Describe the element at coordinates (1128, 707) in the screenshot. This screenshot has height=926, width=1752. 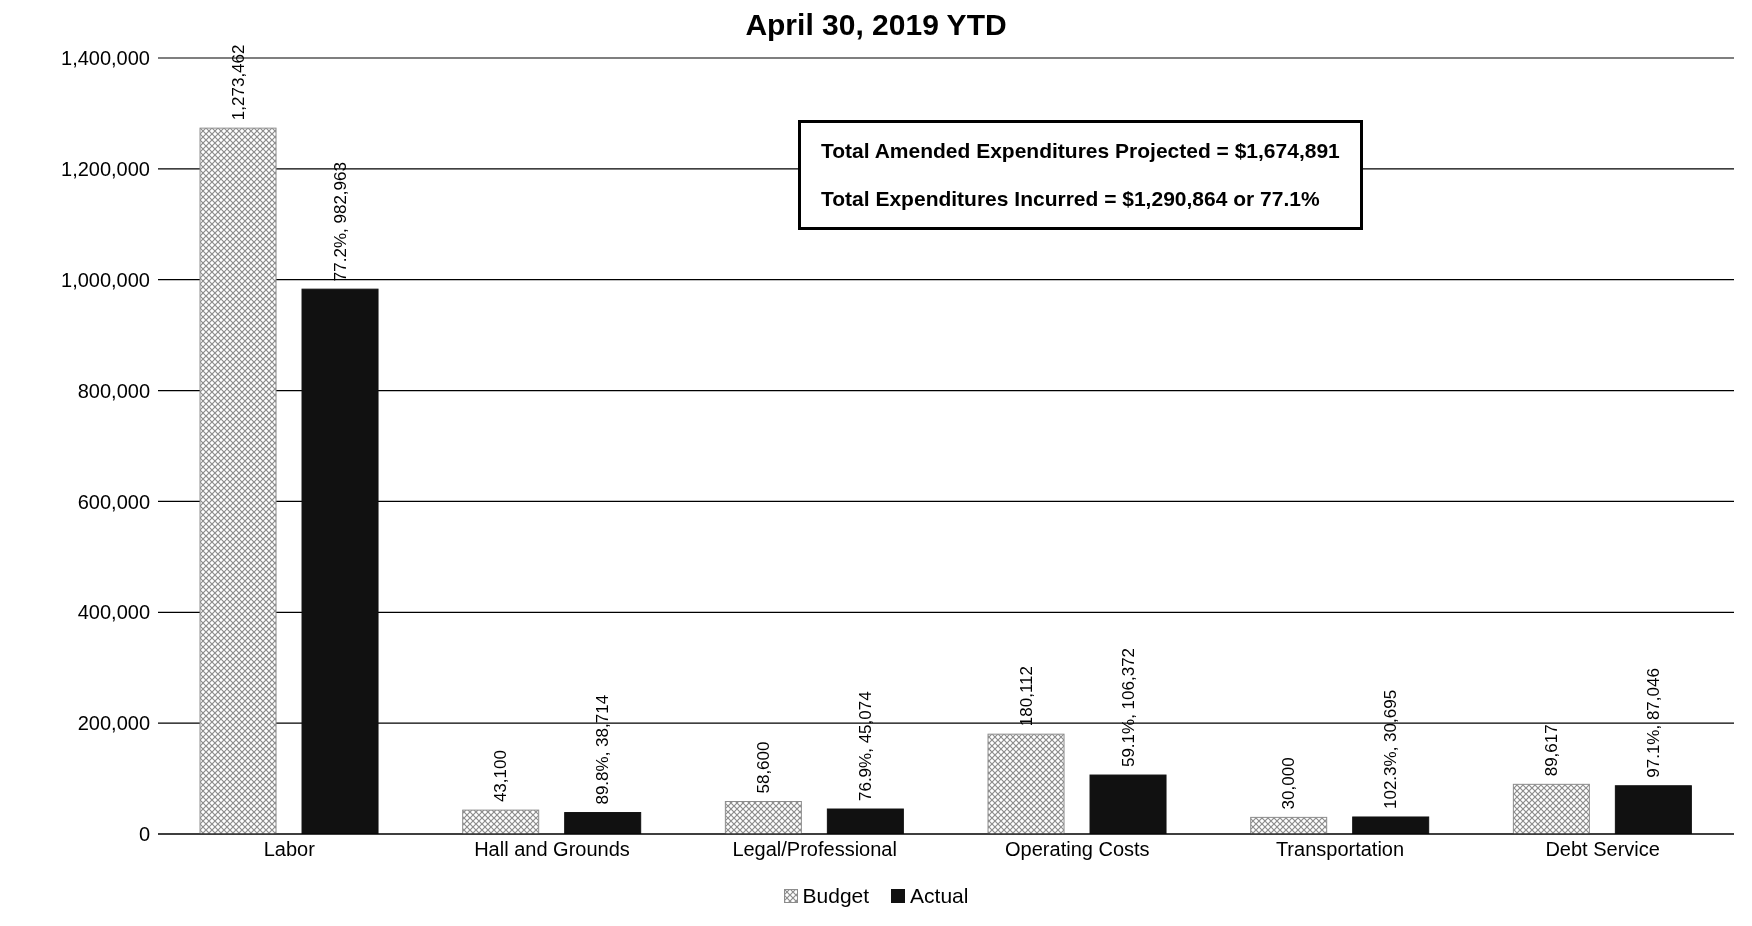
I see `data-label: 59.1%, 106,372` at that location.